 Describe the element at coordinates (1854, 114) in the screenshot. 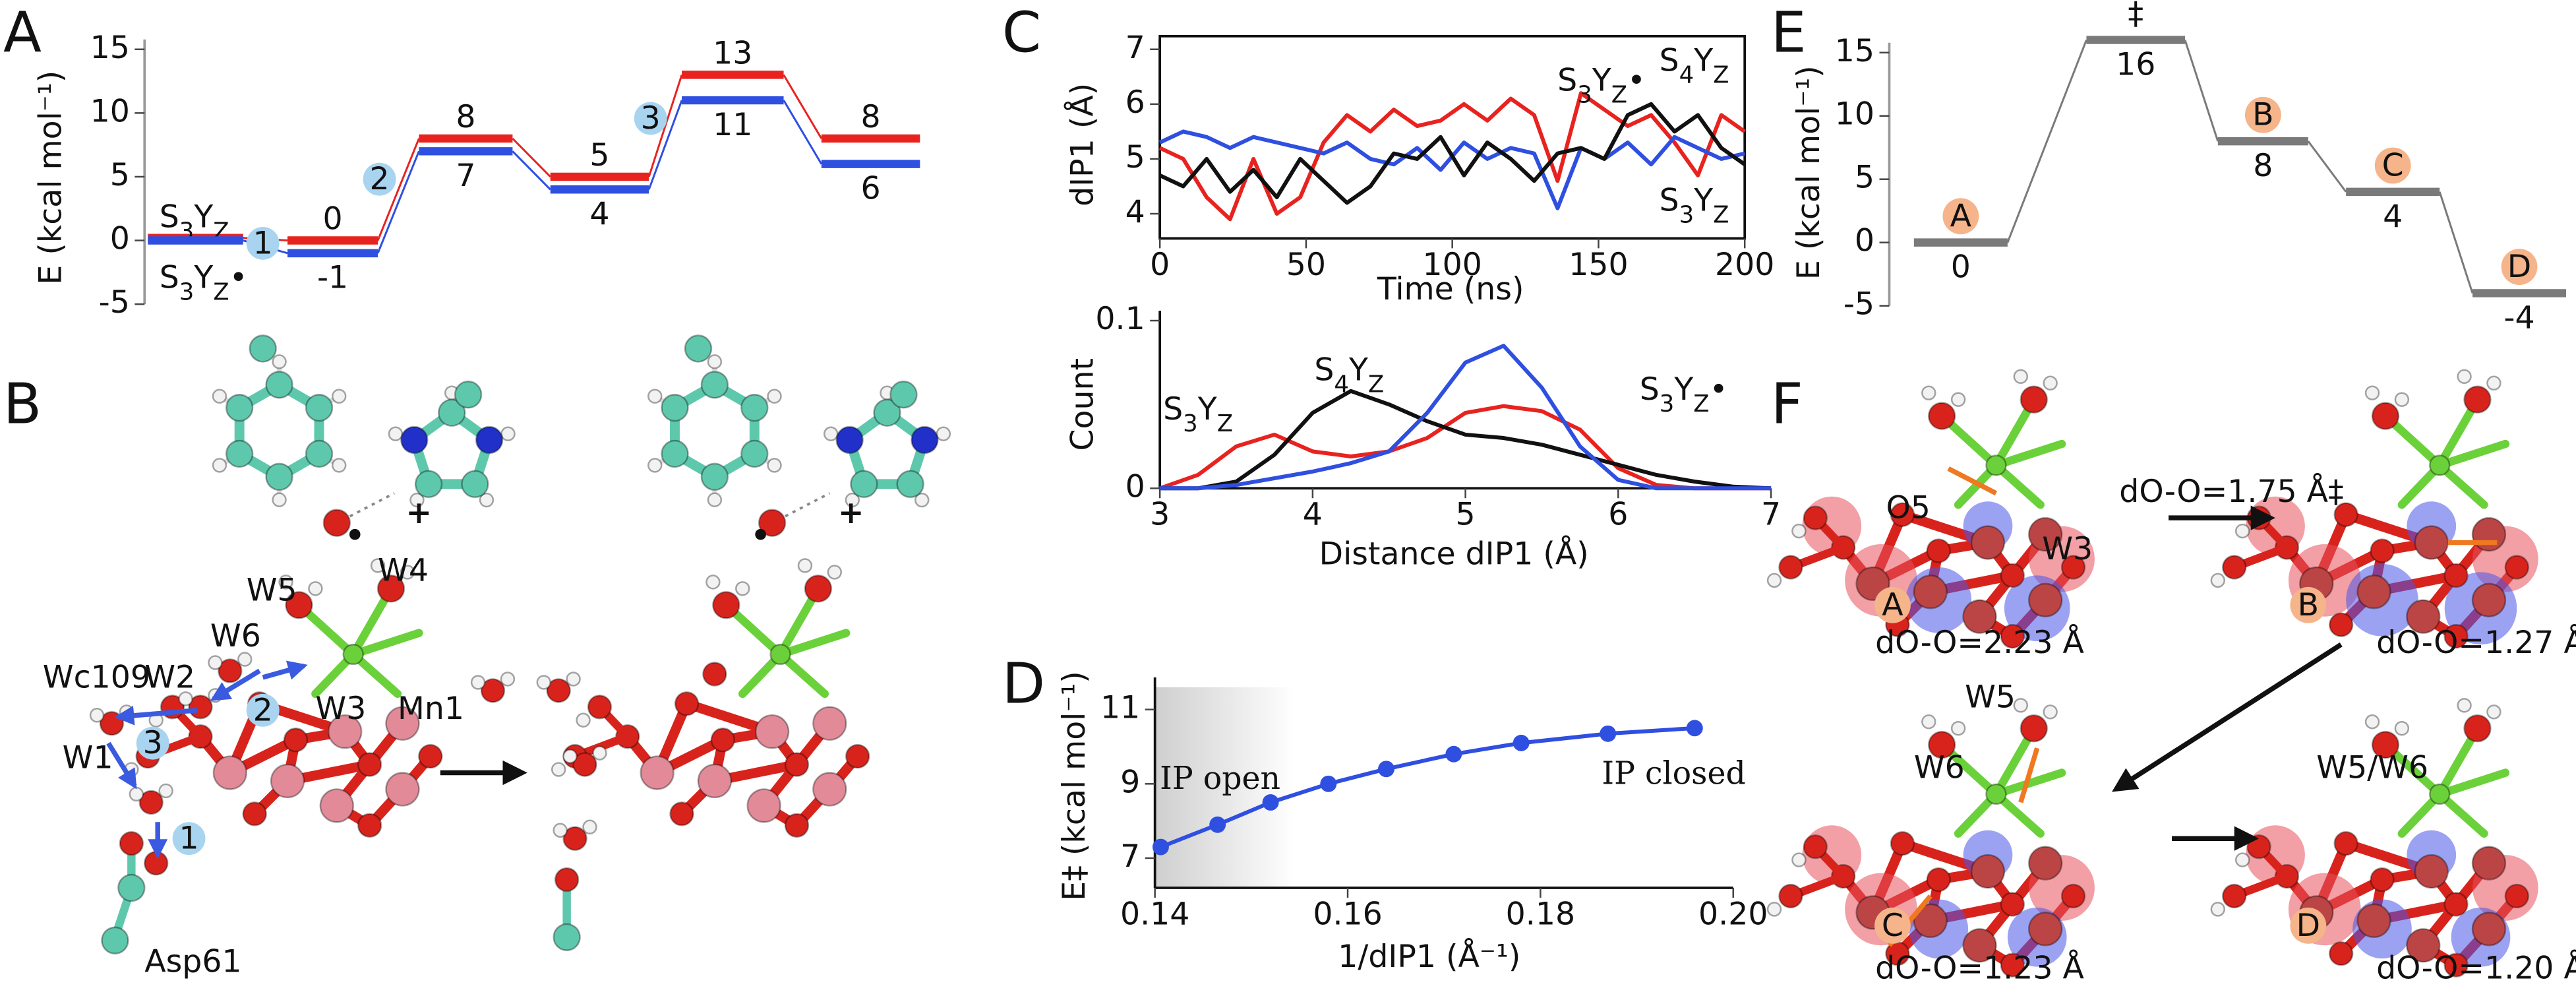

I see `y-tick-label: 10` at that location.